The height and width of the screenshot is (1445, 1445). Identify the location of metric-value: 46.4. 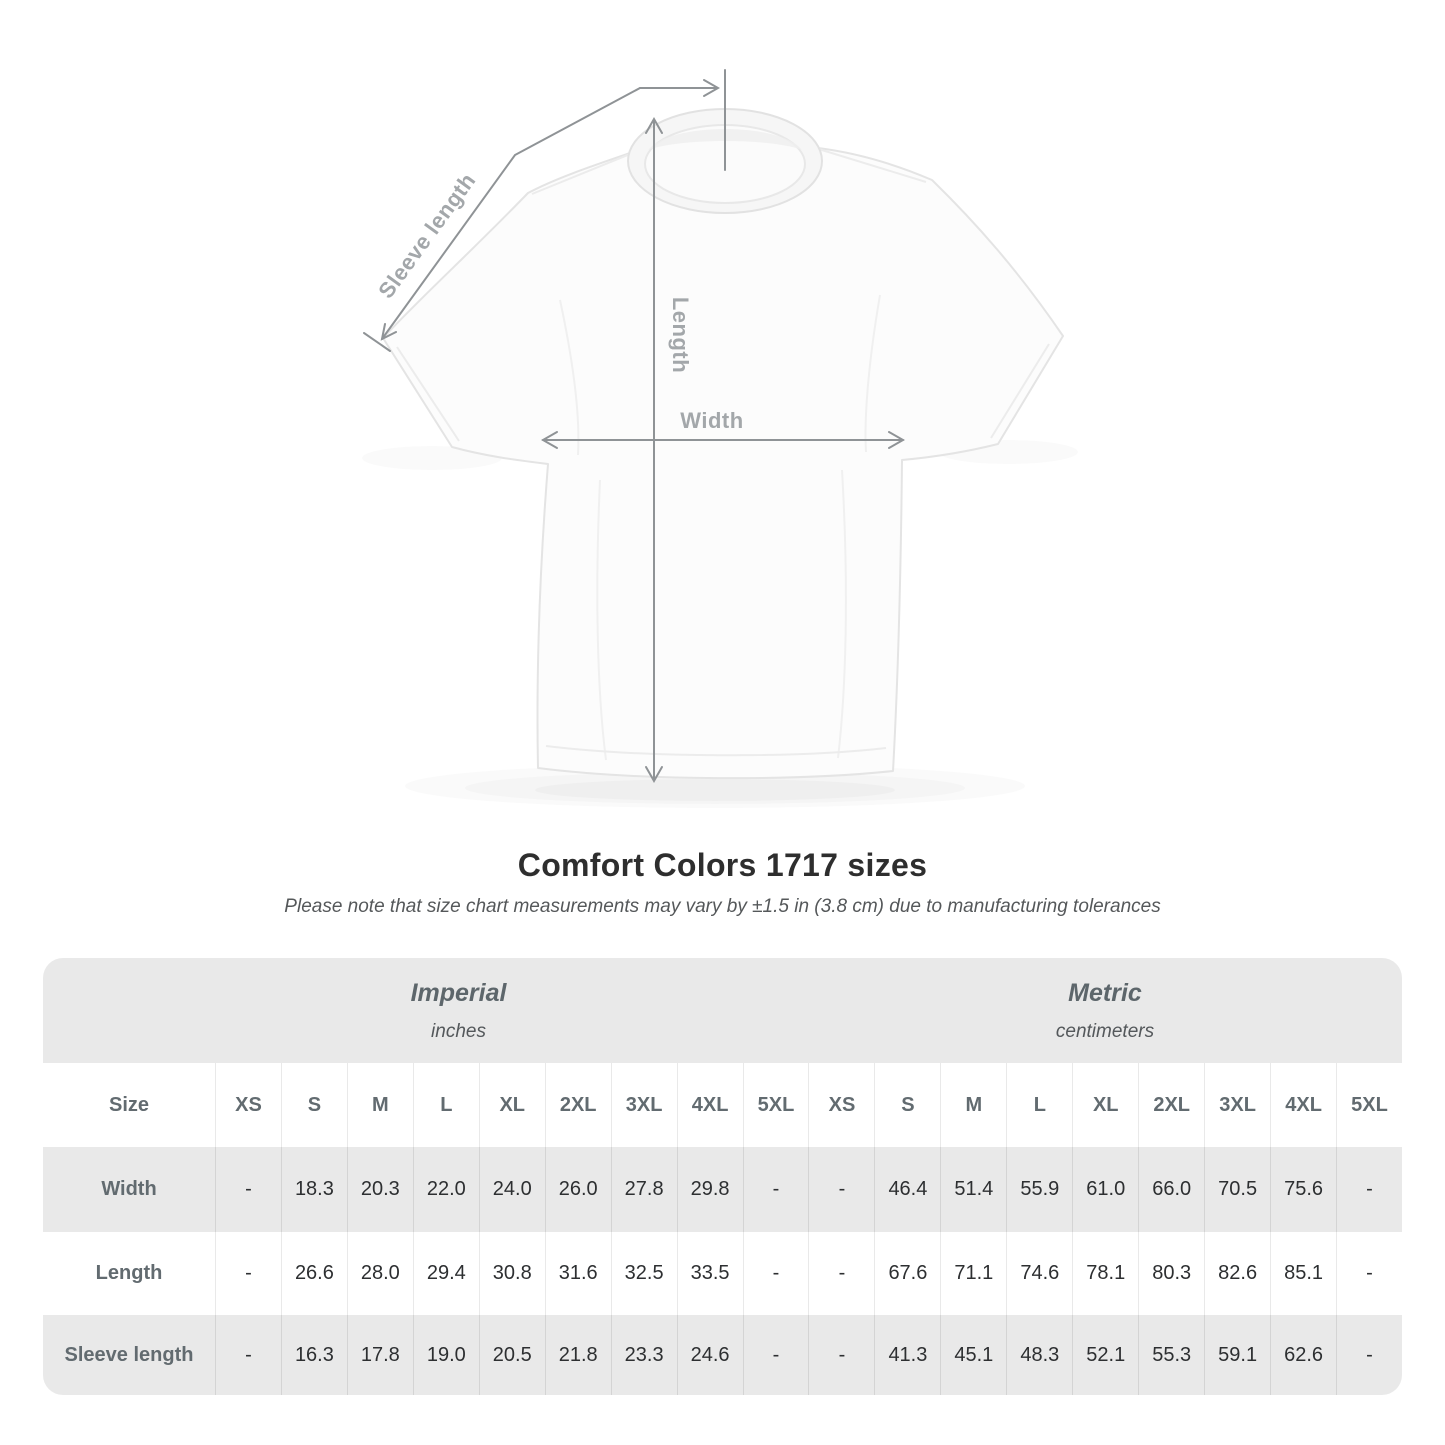
(907, 1189).